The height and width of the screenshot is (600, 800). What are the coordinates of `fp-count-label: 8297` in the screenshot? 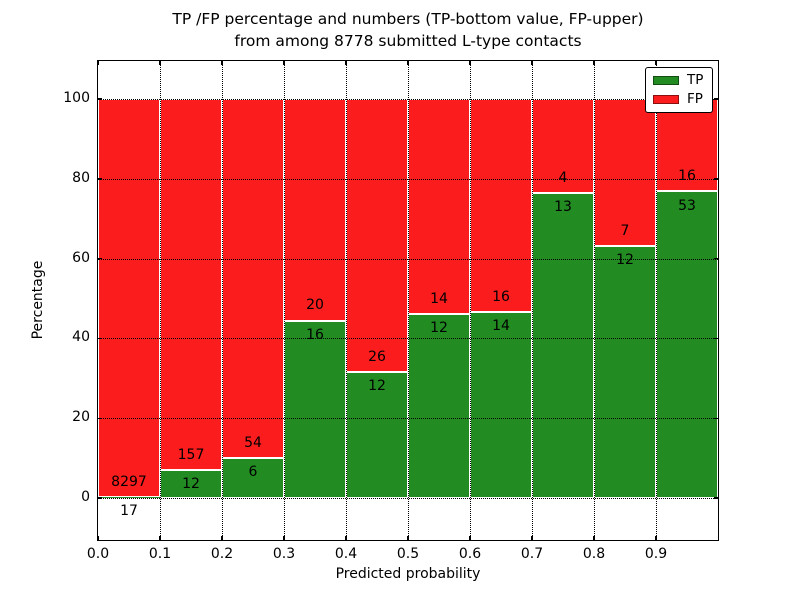 It's located at (129, 482).